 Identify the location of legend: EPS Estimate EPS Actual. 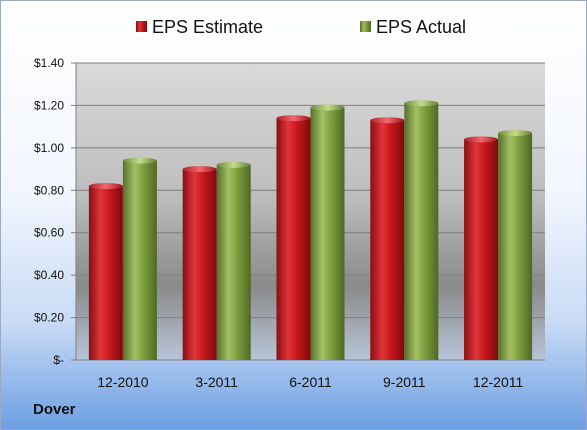
(301, 27).